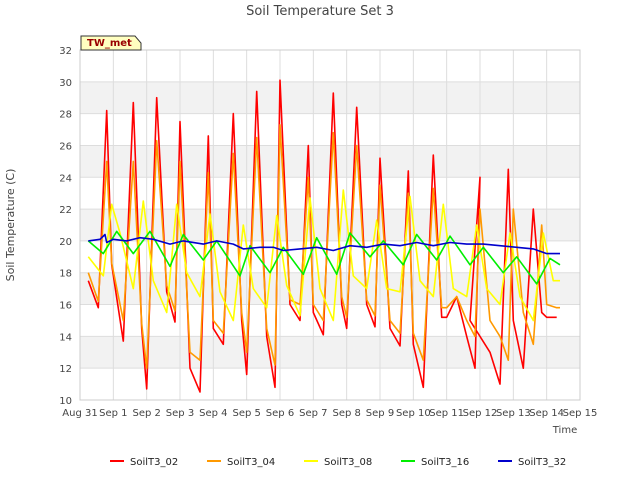  Describe the element at coordinates (413, 413) in the screenshot. I see `x-tick-label: Sep 10` at that location.